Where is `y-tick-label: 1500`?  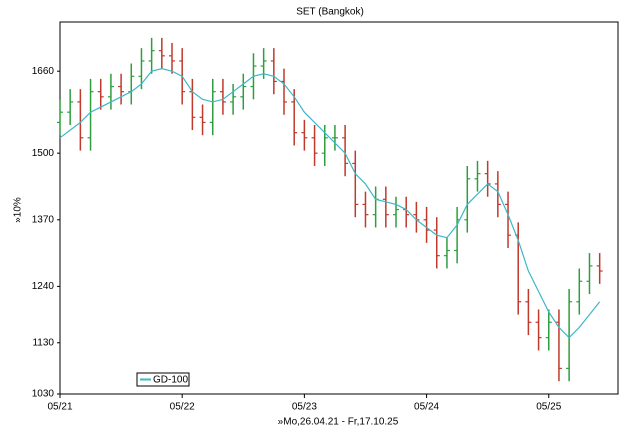
y-tick-label: 1500 is located at coordinates (43, 153).